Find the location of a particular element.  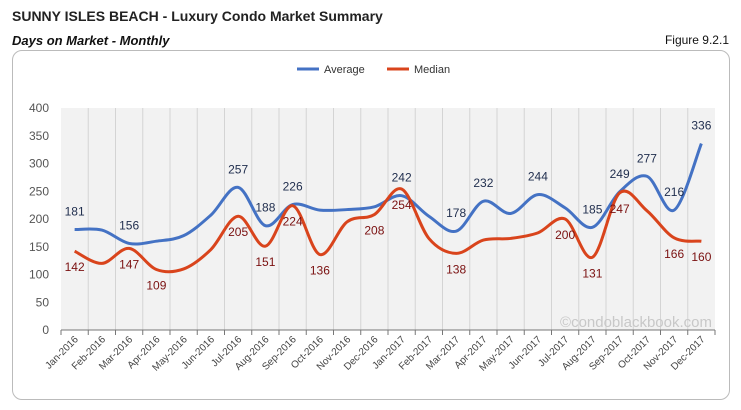

data-label: 205 is located at coordinates (238, 232).